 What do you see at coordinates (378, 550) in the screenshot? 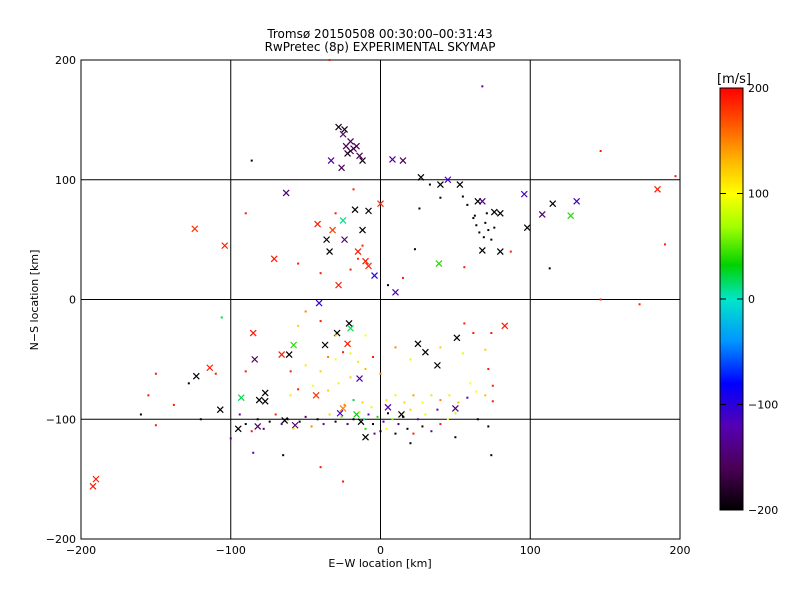
I see `x-axis-ticks: −200 −100 0 100 200` at bounding box center [378, 550].